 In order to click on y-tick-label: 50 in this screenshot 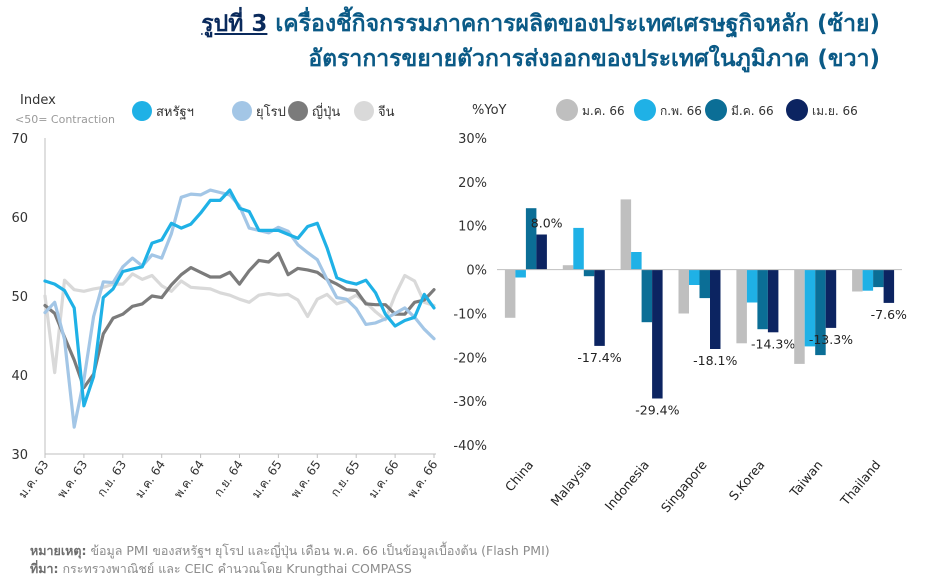, I will do `click(19, 297)`.